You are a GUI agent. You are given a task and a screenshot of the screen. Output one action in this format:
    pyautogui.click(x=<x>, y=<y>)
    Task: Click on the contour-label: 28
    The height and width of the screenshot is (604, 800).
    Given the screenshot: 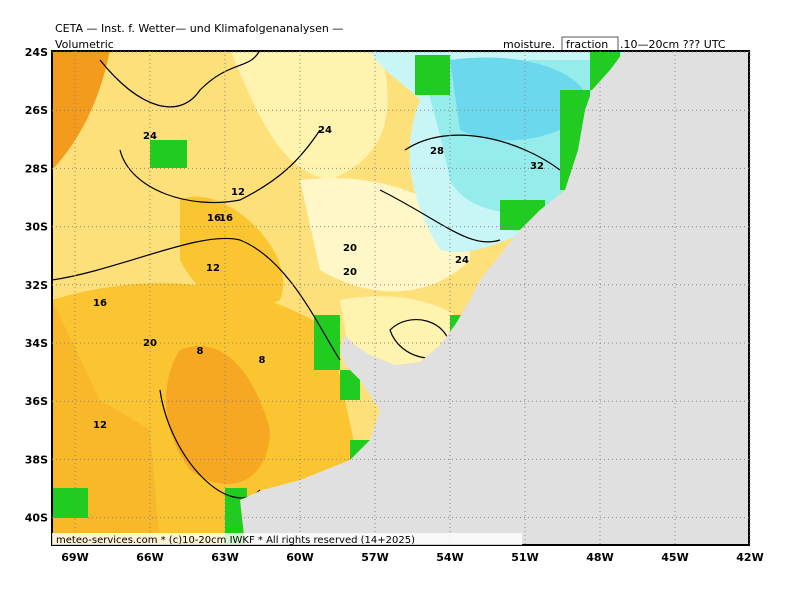 What is the action you would take?
    pyautogui.click(x=437, y=151)
    